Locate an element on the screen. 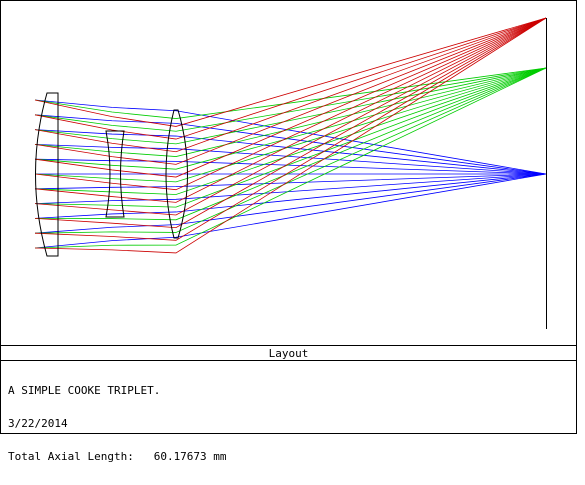 The height and width of the screenshot is (485, 585). description-line-title: A SIMPLE COOKE TRIPLET. is located at coordinates (84, 390).